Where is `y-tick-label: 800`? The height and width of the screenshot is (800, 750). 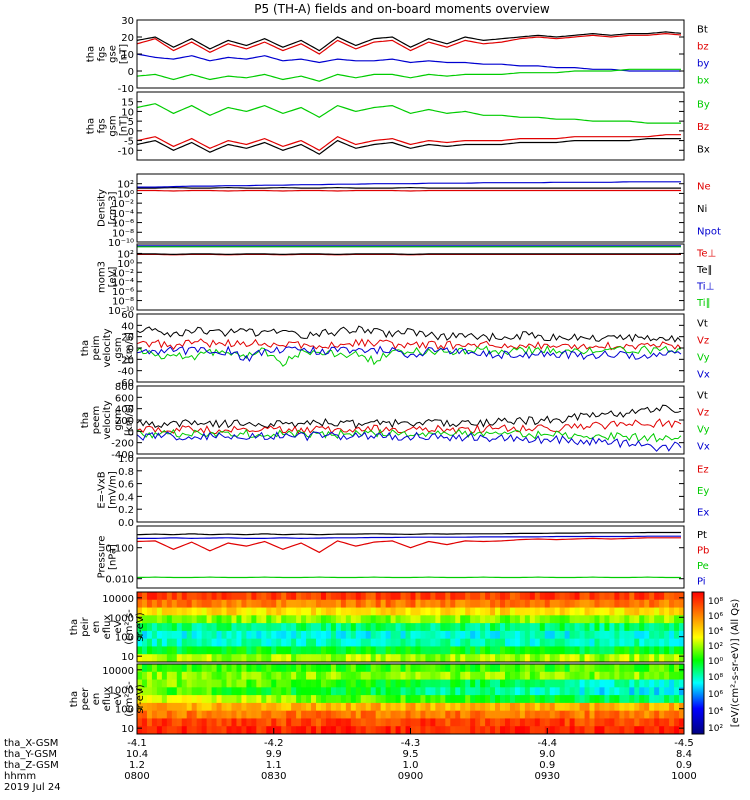
y-tick-label: 800 is located at coordinates (124, 387).